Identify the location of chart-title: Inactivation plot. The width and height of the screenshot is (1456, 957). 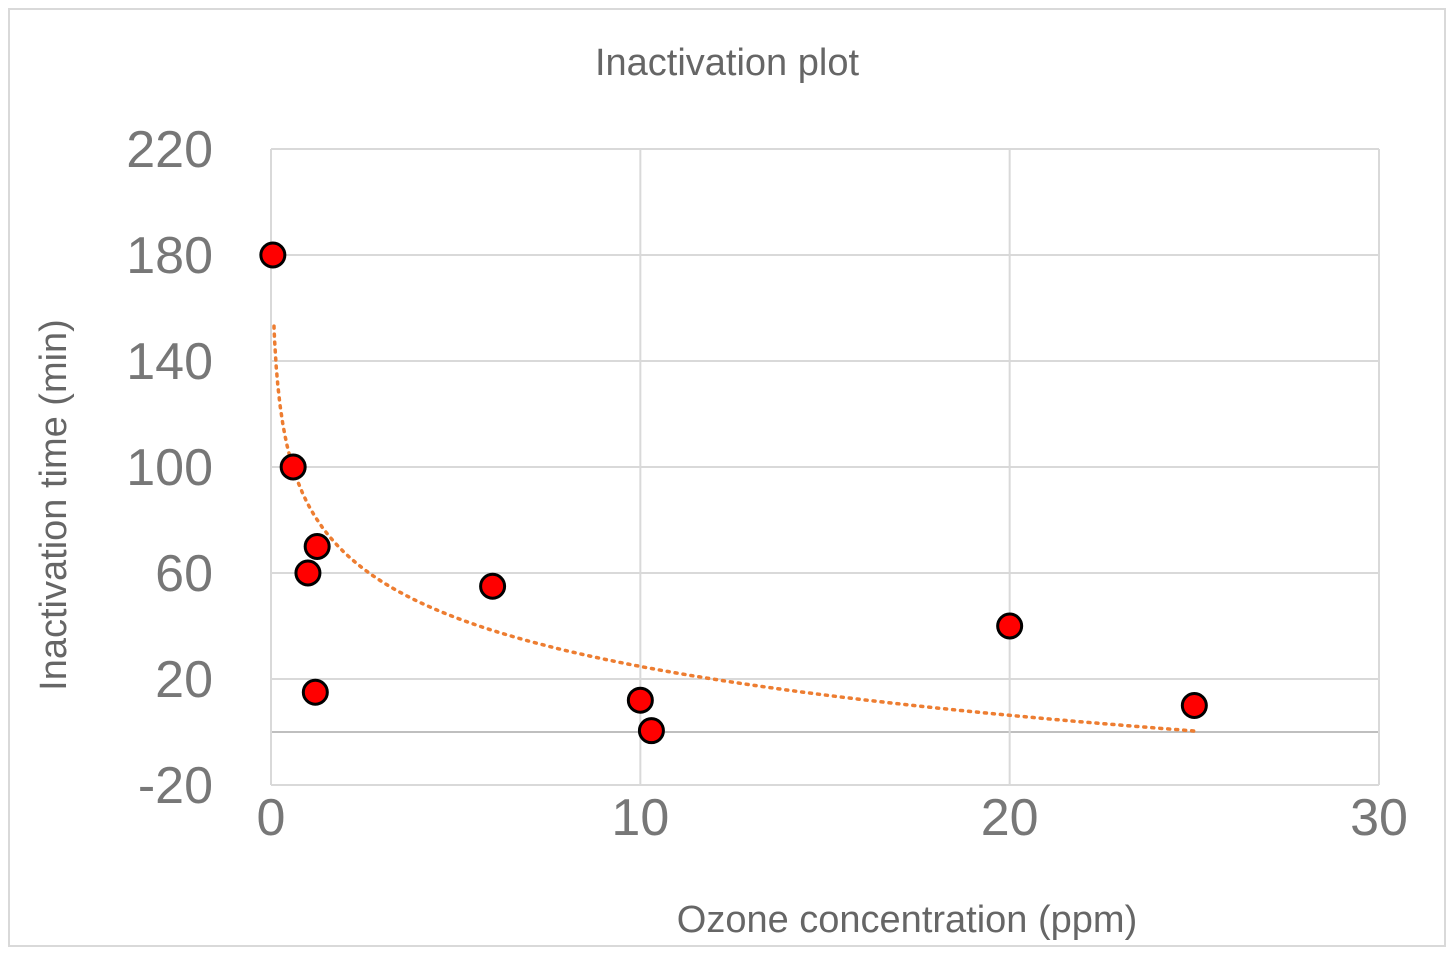
(727, 63).